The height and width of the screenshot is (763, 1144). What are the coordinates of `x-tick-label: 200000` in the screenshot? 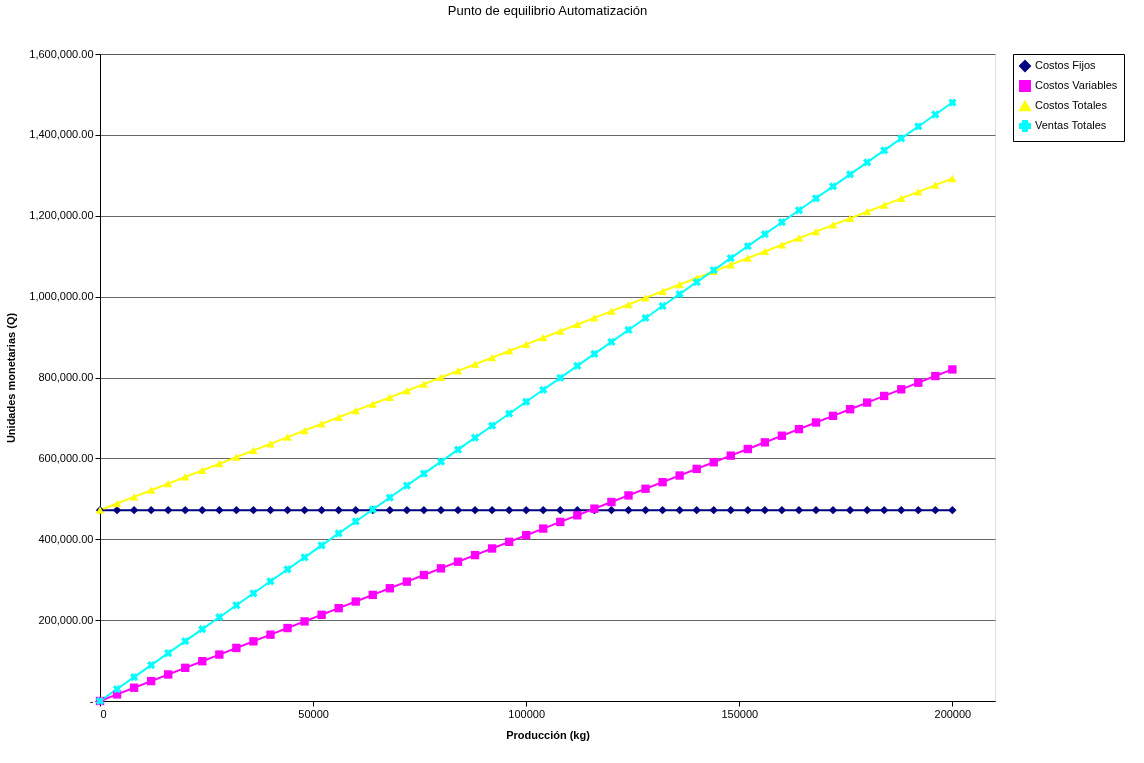 It's located at (953, 713).